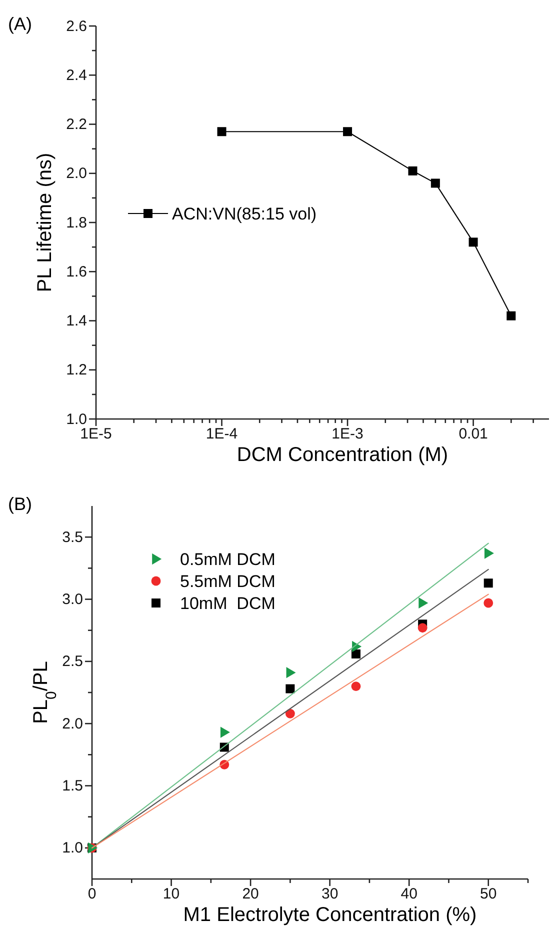  What do you see at coordinates (20, 24) in the screenshot?
I see `chart-title: (A)` at bounding box center [20, 24].